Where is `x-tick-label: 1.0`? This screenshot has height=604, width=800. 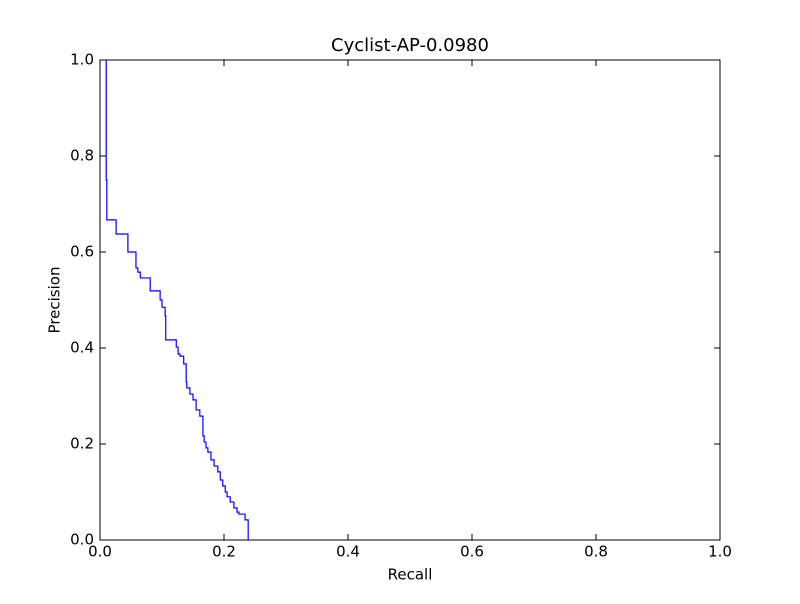 x-tick-label: 1.0 is located at coordinates (720, 552).